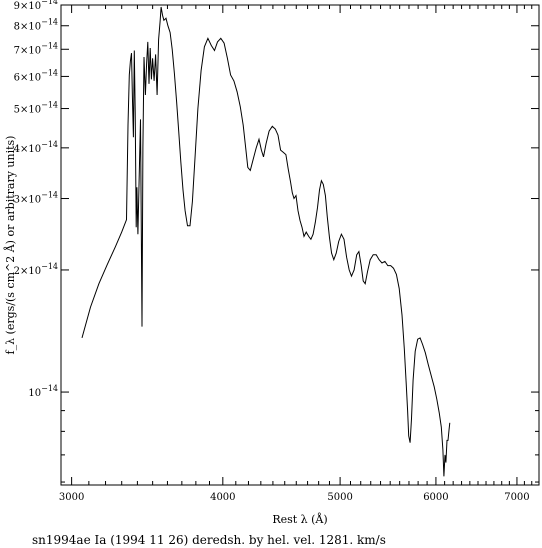 Image resolution: width=542 pixels, height=548 pixels. I want to click on x-tick-label: 4000, so click(222, 497).